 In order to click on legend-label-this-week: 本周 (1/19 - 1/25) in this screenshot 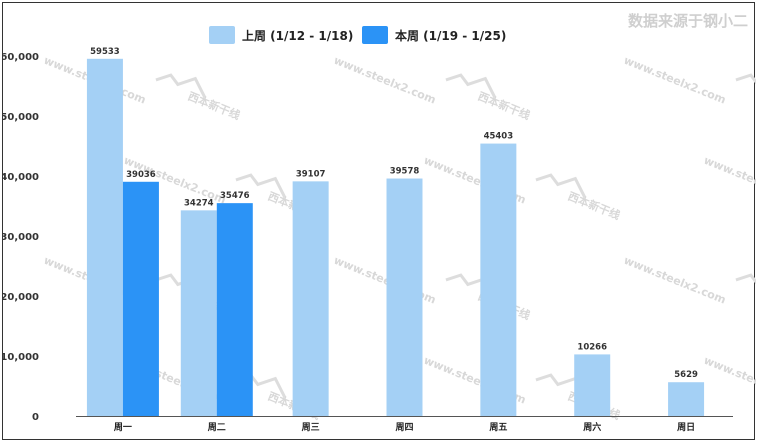, I will do `click(450, 35)`.